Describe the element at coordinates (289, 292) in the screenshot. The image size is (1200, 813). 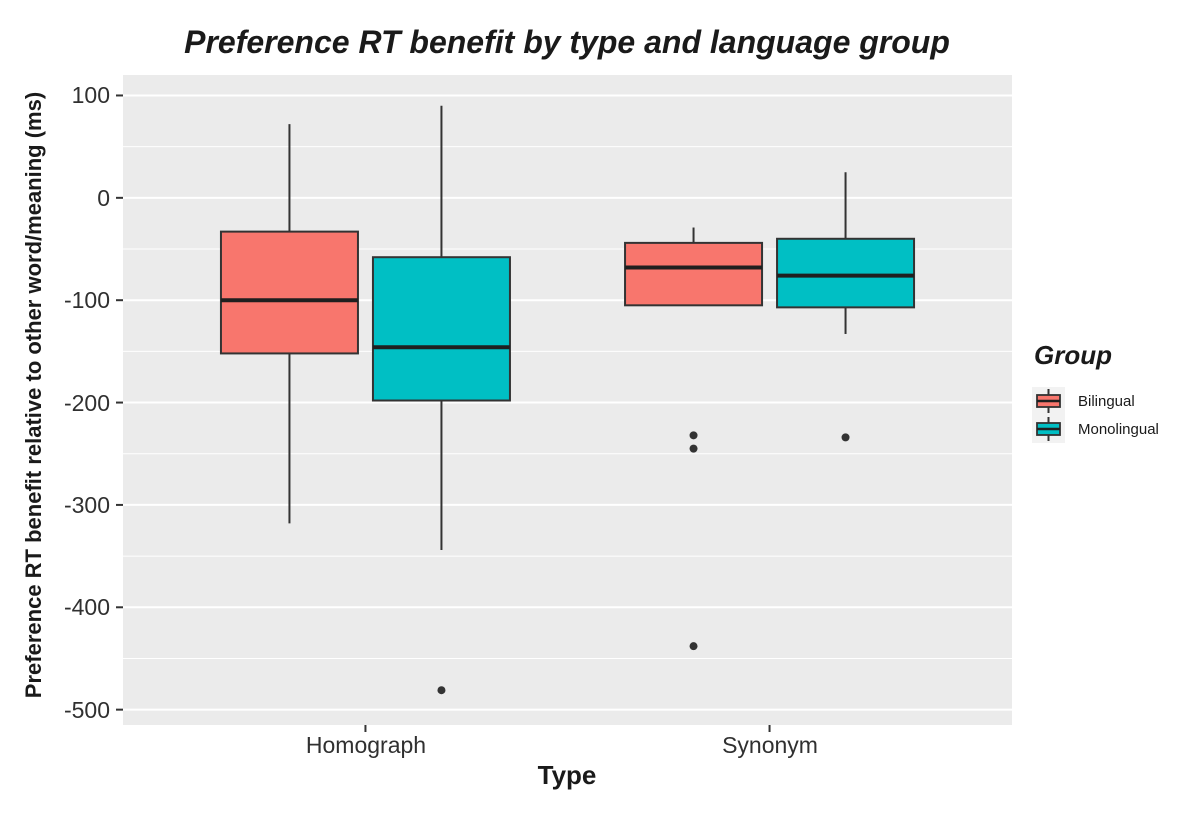
I see `box-bilingual-homograph` at that location.